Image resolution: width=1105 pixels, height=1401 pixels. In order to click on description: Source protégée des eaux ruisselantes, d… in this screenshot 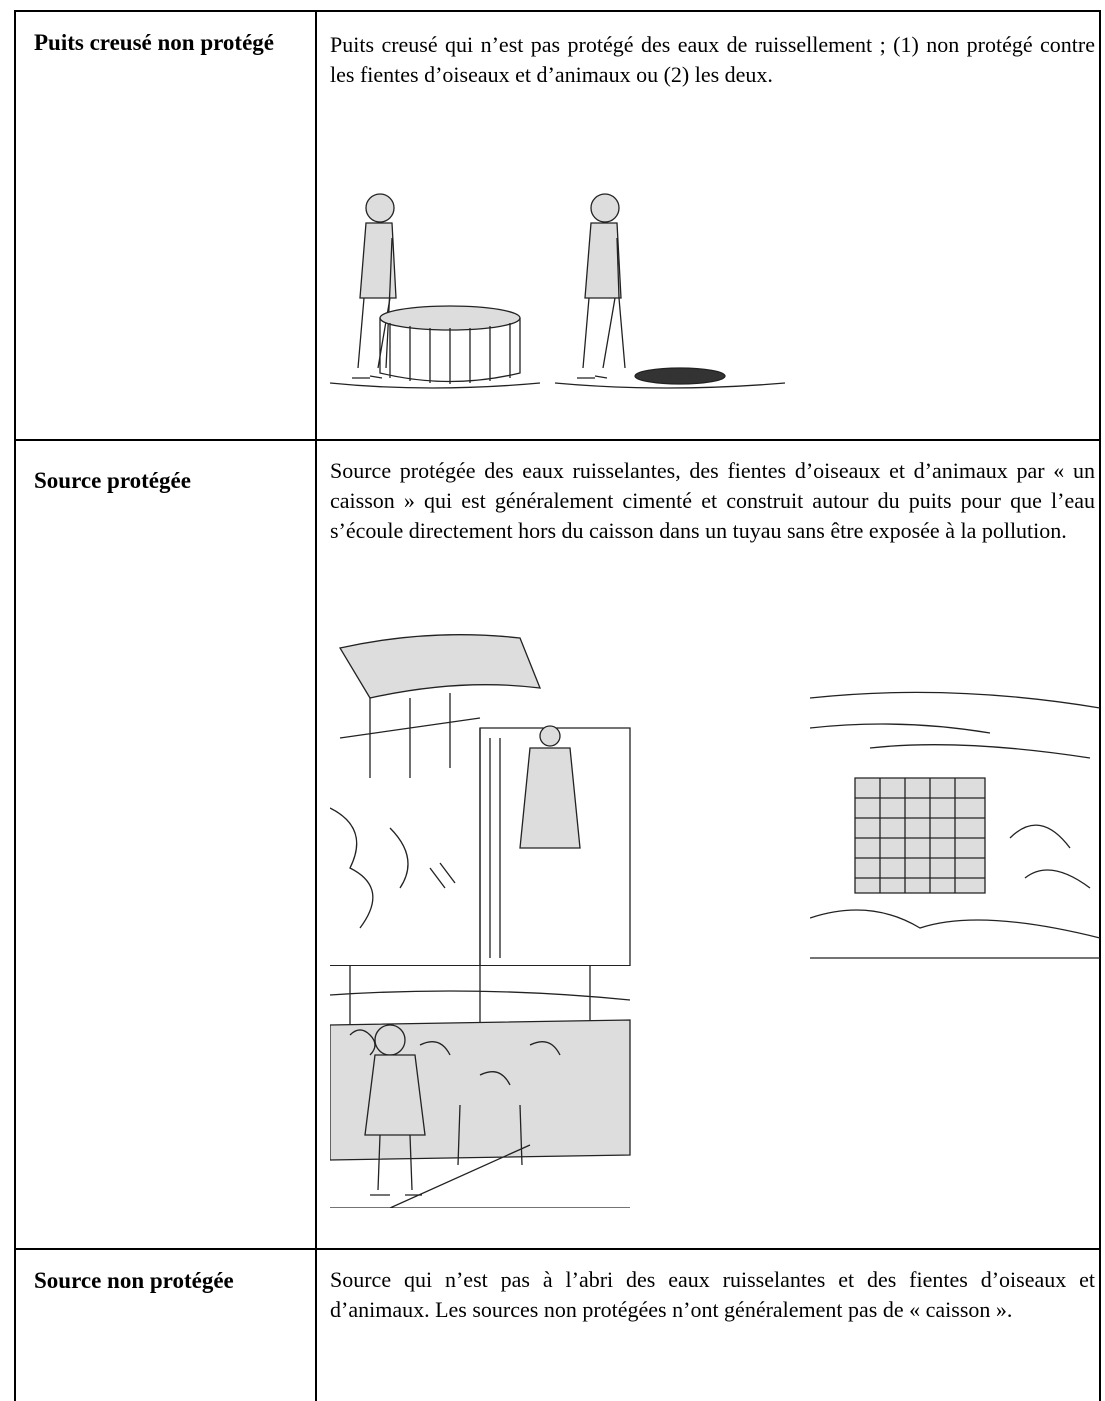, I will do `click(712, 500)`.